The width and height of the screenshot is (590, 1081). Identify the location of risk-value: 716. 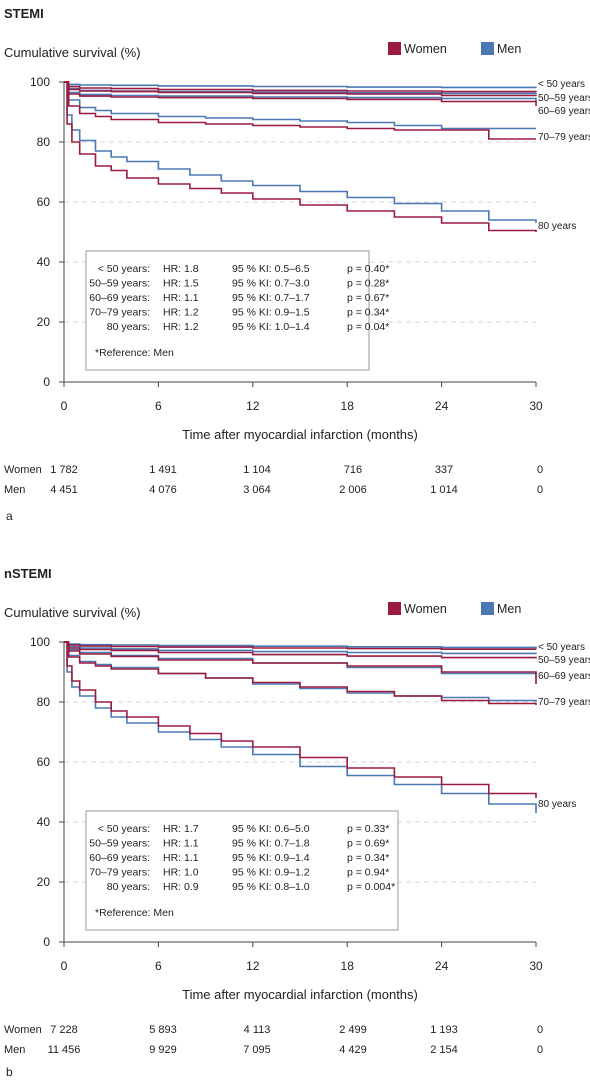
(353, 470).